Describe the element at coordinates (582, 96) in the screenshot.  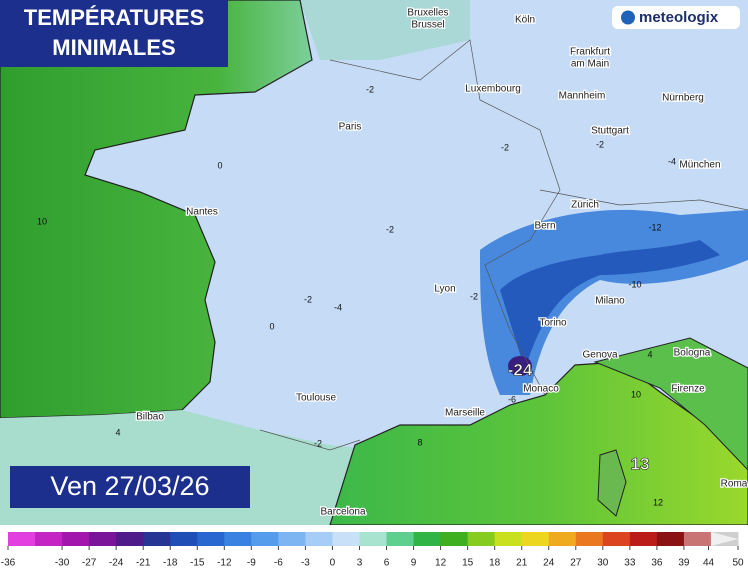
I see `city-label: Mannheim` at that location.